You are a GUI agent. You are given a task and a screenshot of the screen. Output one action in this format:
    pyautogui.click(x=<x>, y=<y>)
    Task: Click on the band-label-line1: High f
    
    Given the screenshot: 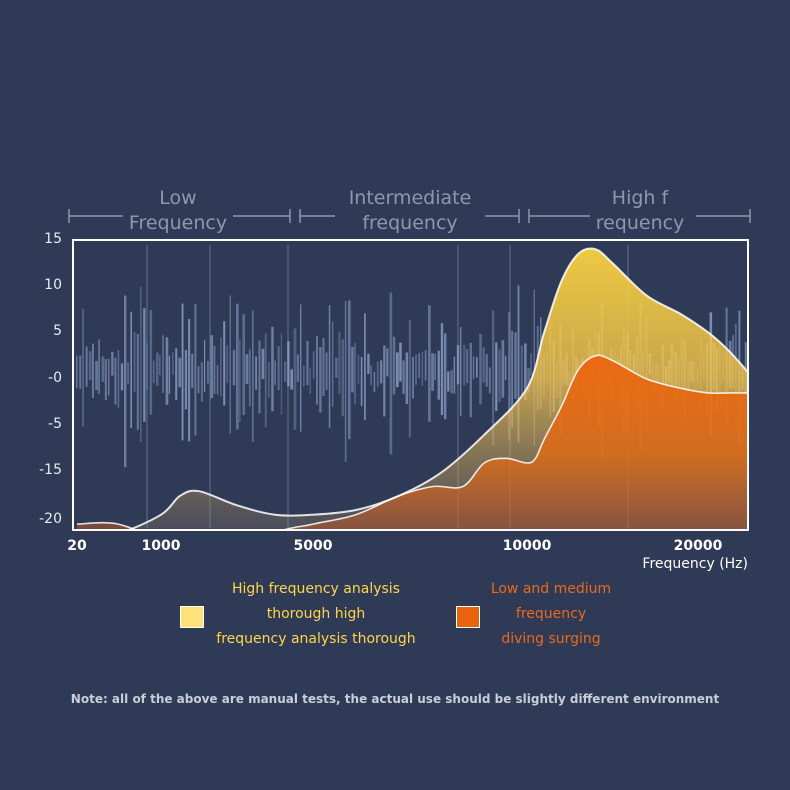 What is the action you would take?
    pyautogui.click(x=640, y=198)
    